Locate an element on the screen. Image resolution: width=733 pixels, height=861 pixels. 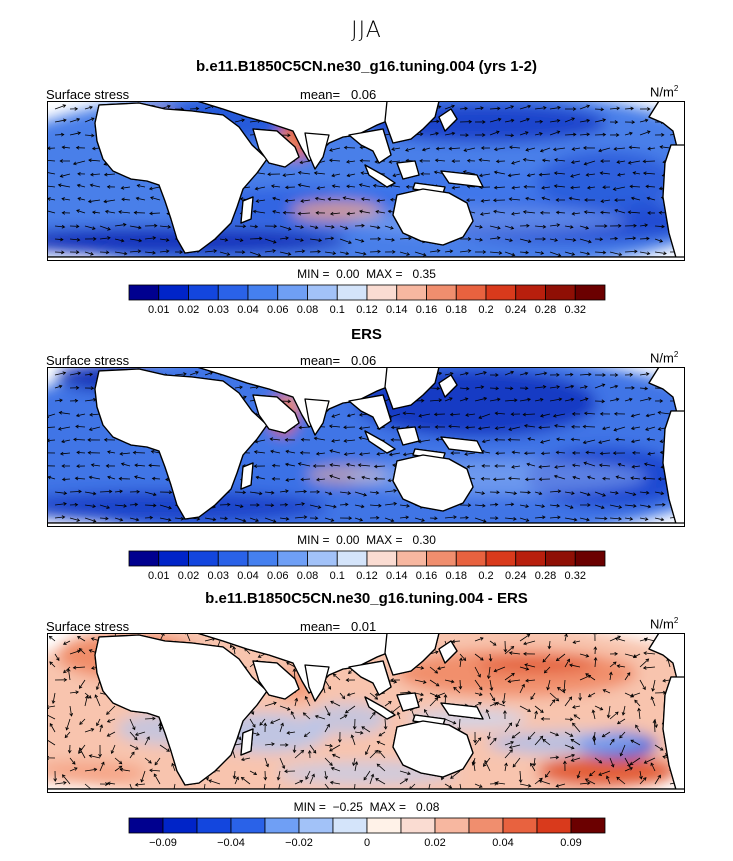
colorbar-1-tick-10: 0.18 is located at coordinates (456, 310).